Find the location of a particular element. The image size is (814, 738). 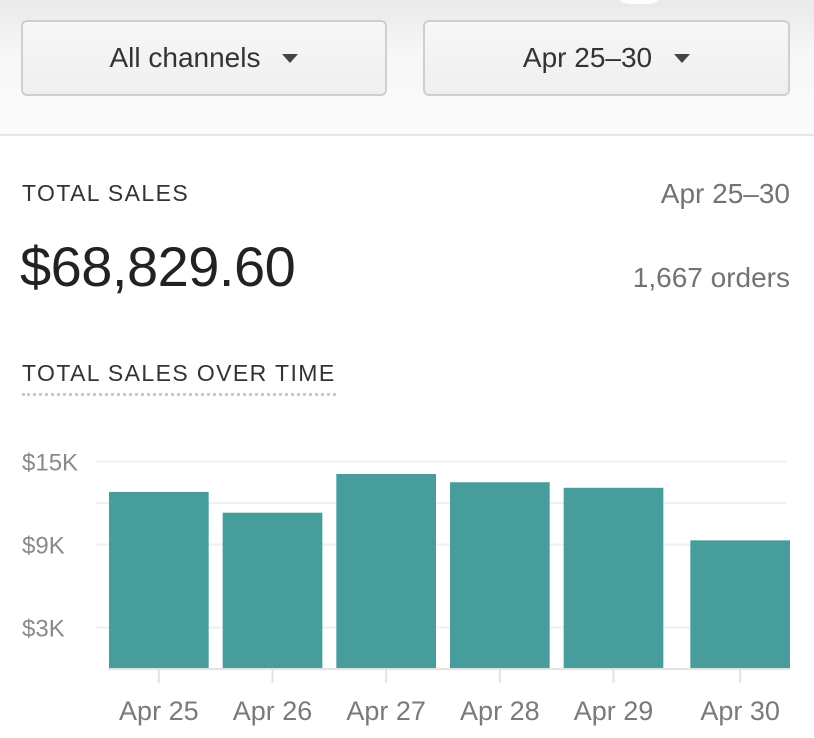

top-indicator is located at coordinates (639, 2).